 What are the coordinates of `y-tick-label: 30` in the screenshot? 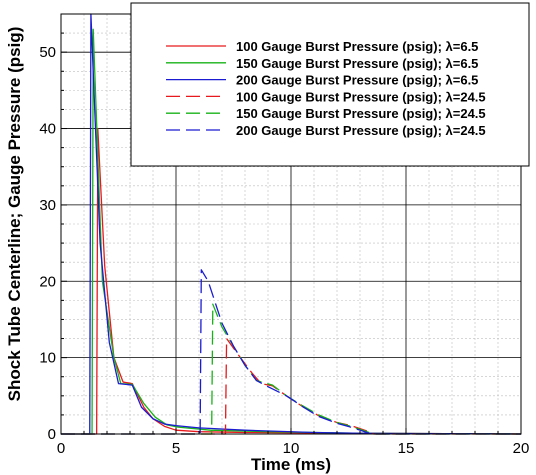 It's located at (47, 205).